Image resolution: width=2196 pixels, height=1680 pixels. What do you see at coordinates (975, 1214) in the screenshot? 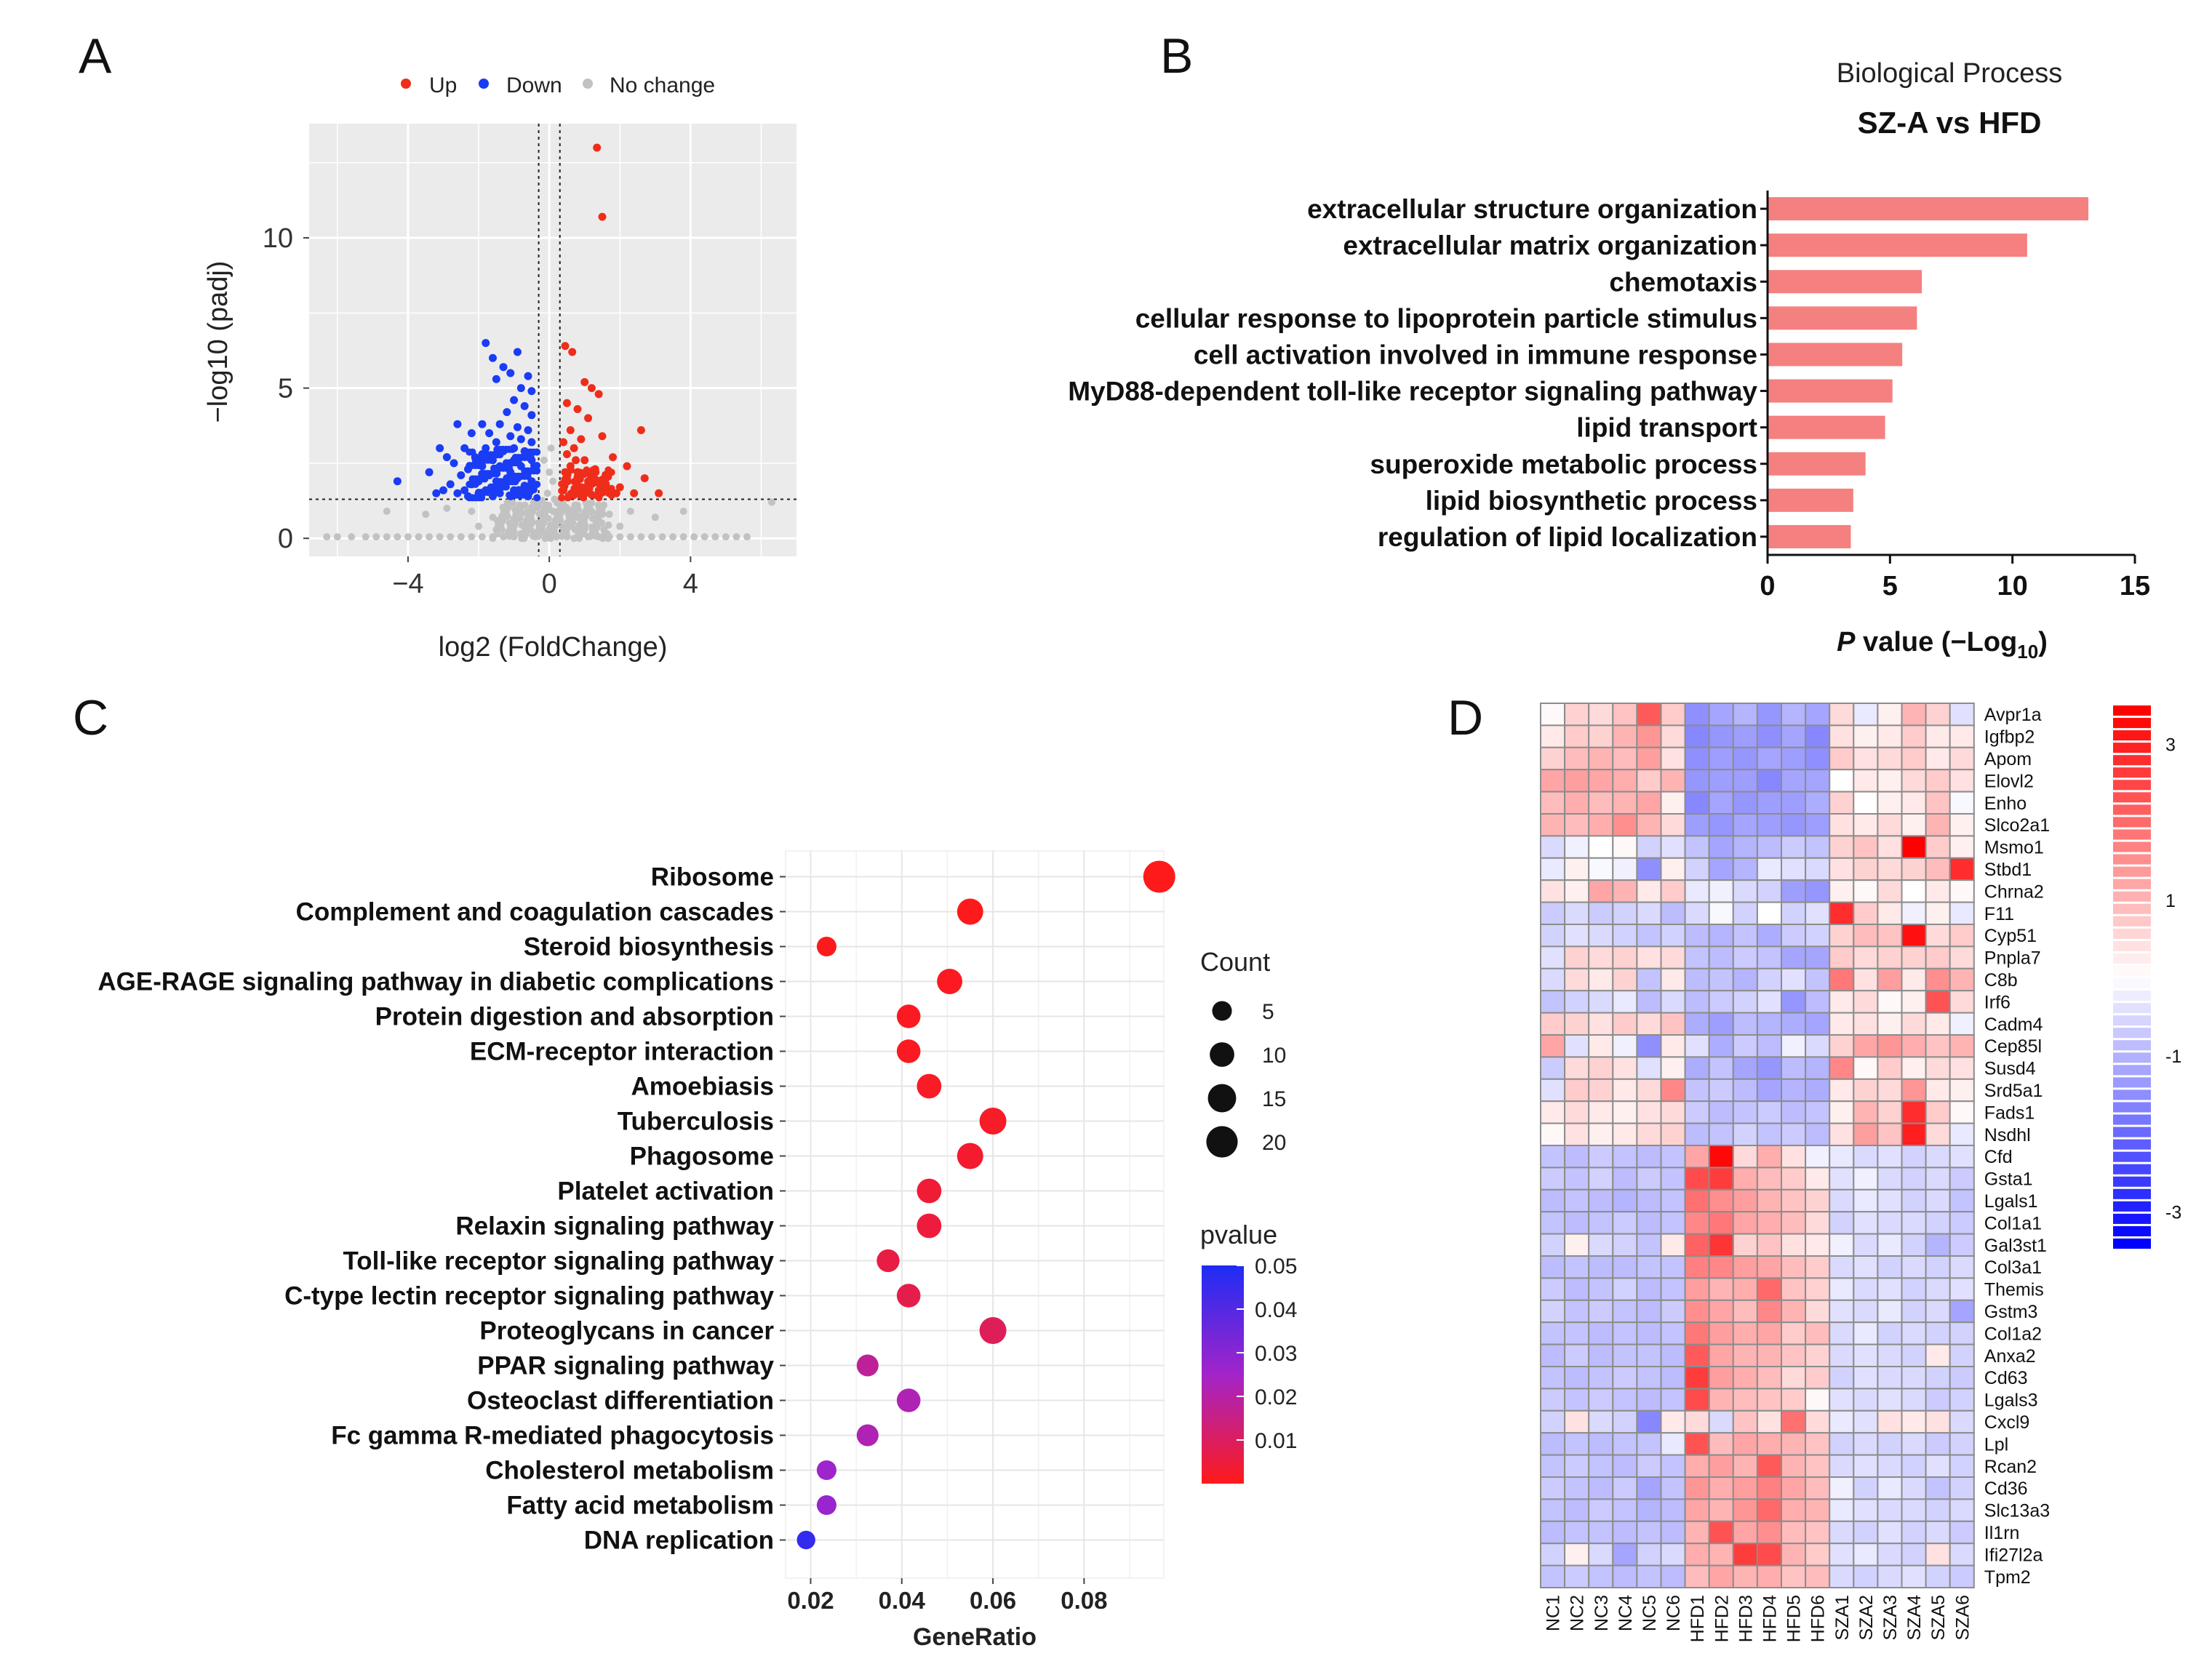
I see `kegg-panel-background` at bounding box center [975, 1214].